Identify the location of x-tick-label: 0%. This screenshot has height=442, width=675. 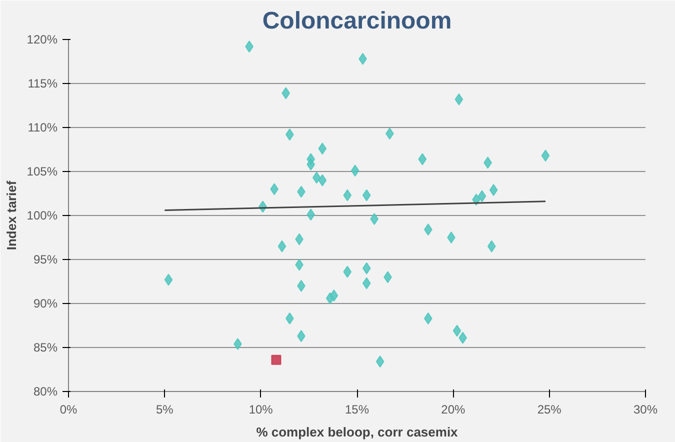
(69, 409).